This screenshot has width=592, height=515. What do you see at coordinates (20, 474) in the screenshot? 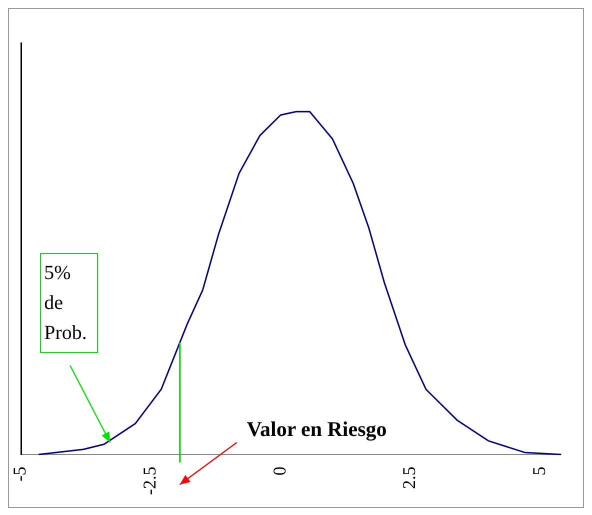
I see `x-tick-label: -5` at bounding box center [20, 474].